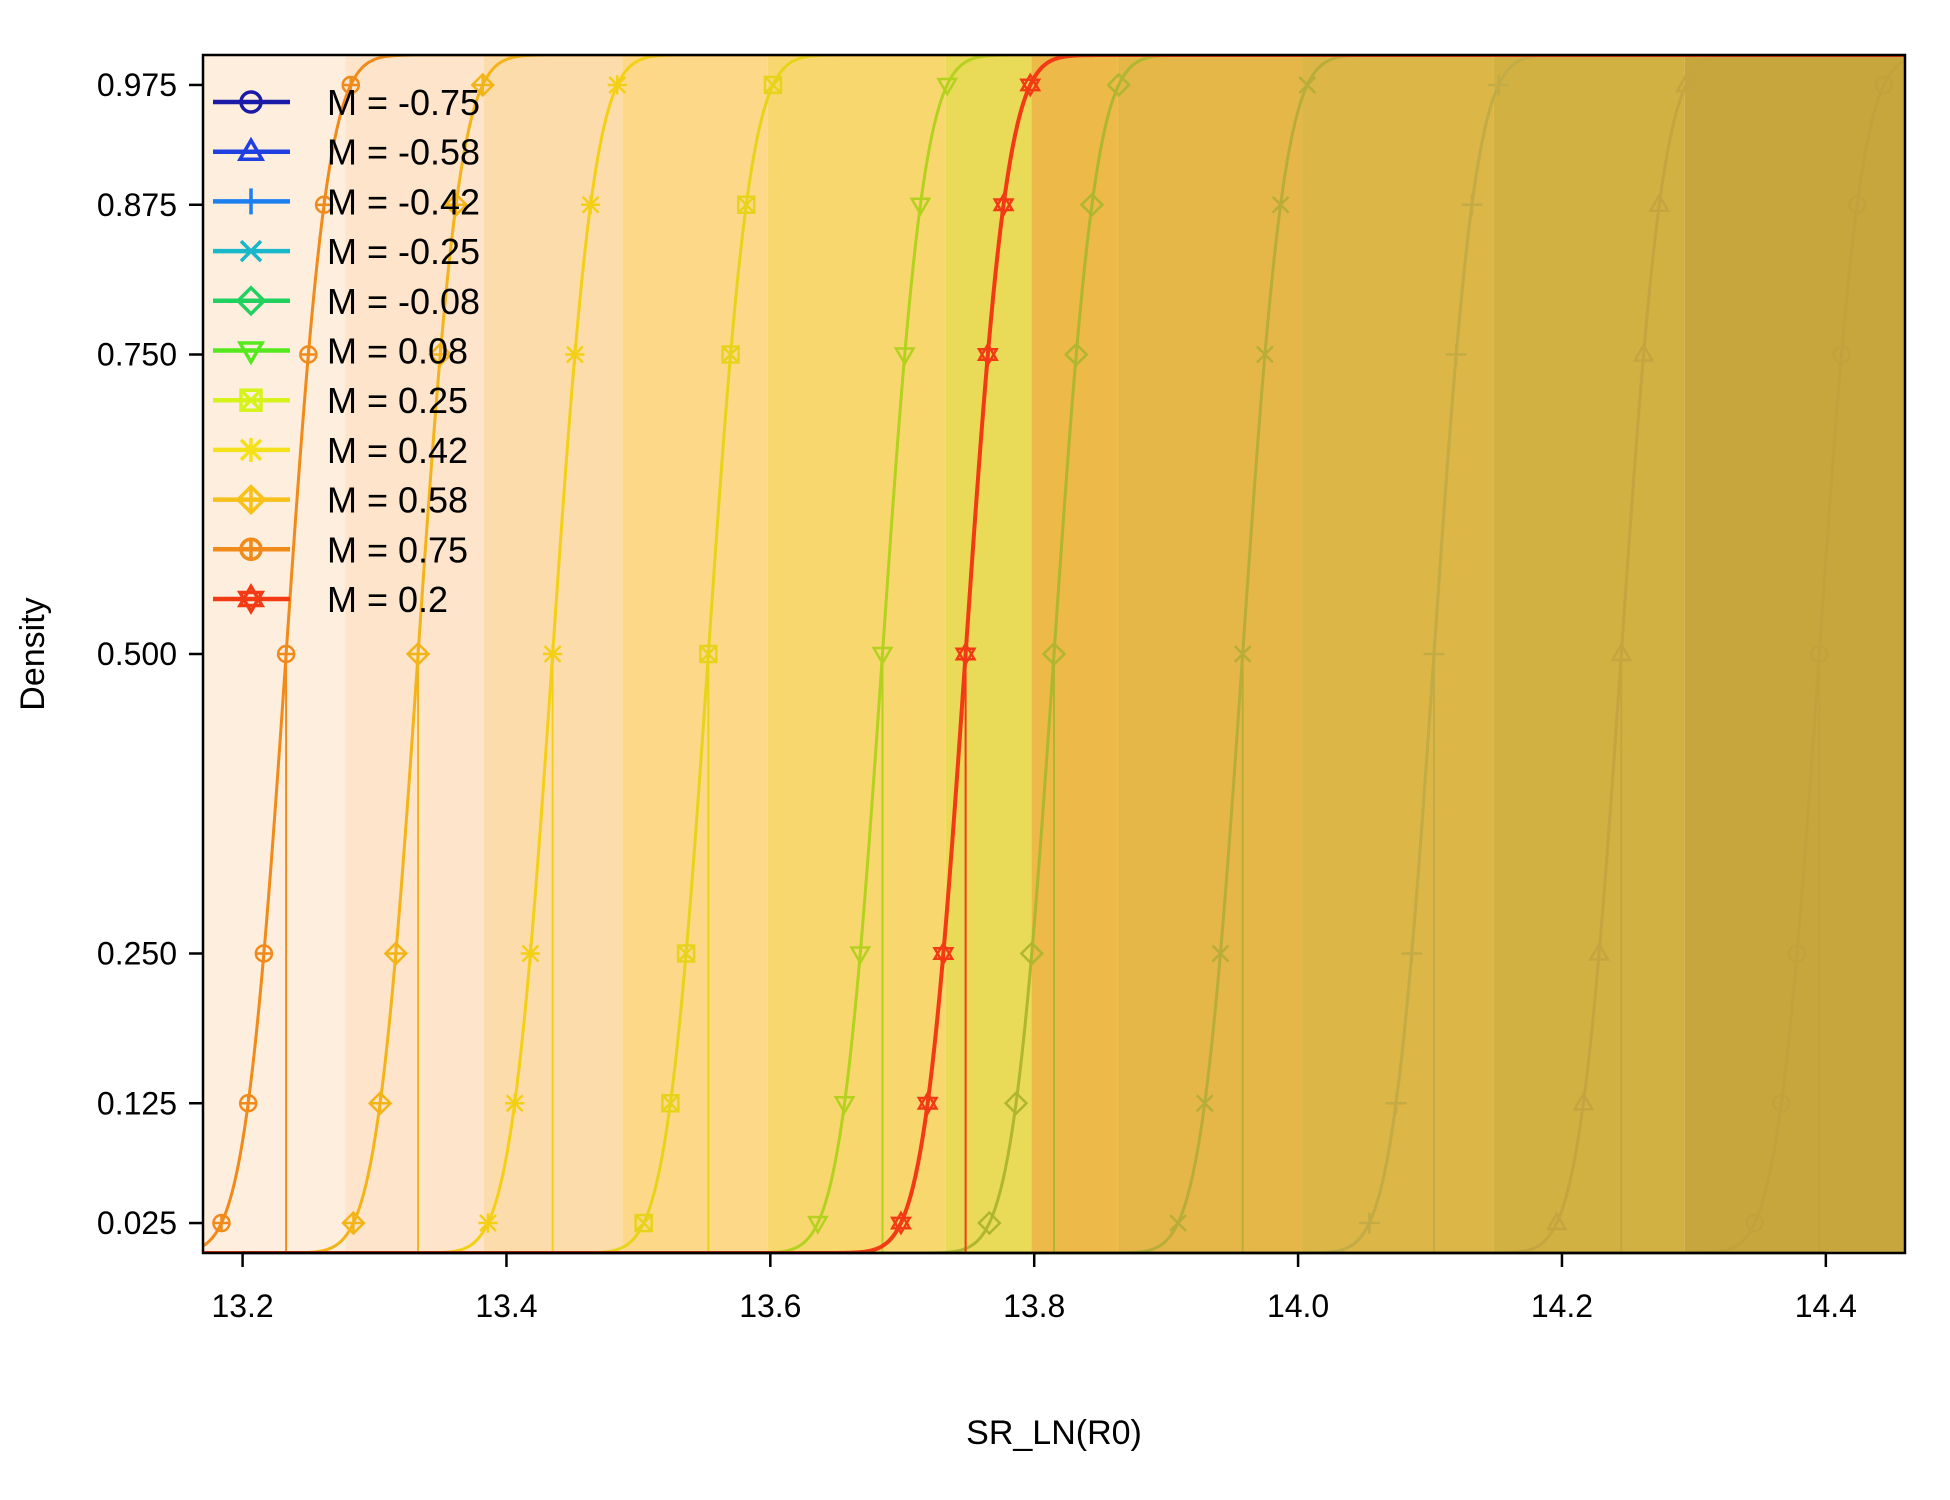 Image resolution: width=1950 pixels, height=1500 pixels. I want to click on x-tick-label-1: 13.4, so click(506, 1306).